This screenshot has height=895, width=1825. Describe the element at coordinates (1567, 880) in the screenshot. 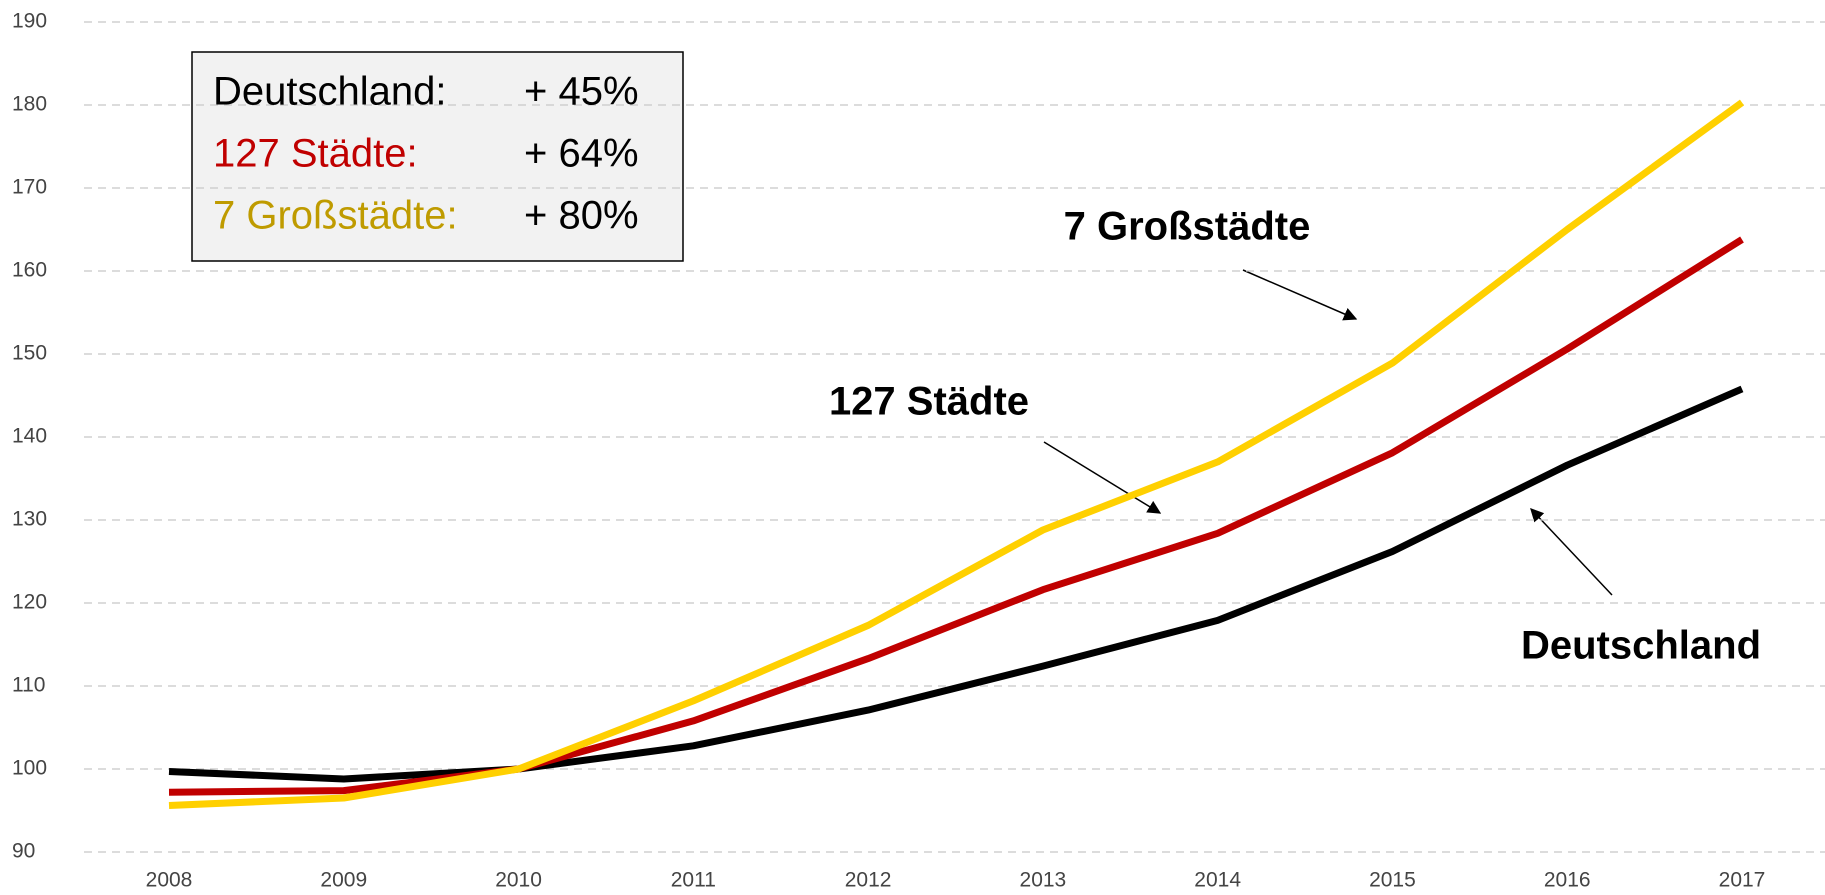

I see `x-tick-label: 2016` at that location.